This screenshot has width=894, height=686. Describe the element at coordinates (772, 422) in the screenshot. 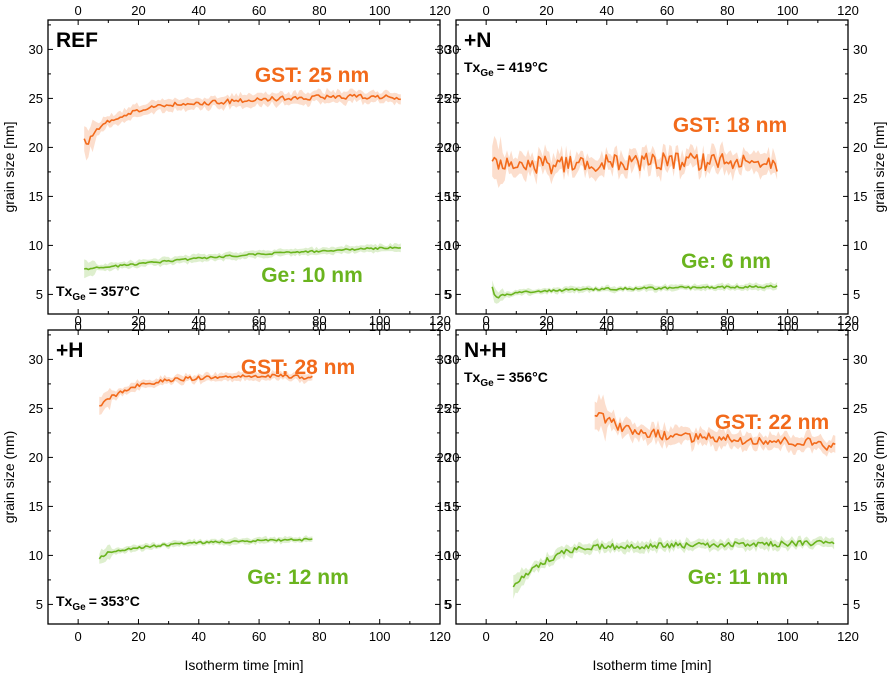

I see `series-label: GST: 22 nm` at that location.